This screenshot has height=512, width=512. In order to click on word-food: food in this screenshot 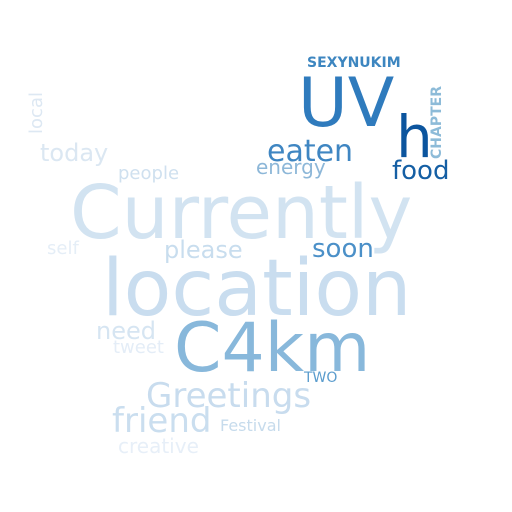, I will do `click(421, 171)`.